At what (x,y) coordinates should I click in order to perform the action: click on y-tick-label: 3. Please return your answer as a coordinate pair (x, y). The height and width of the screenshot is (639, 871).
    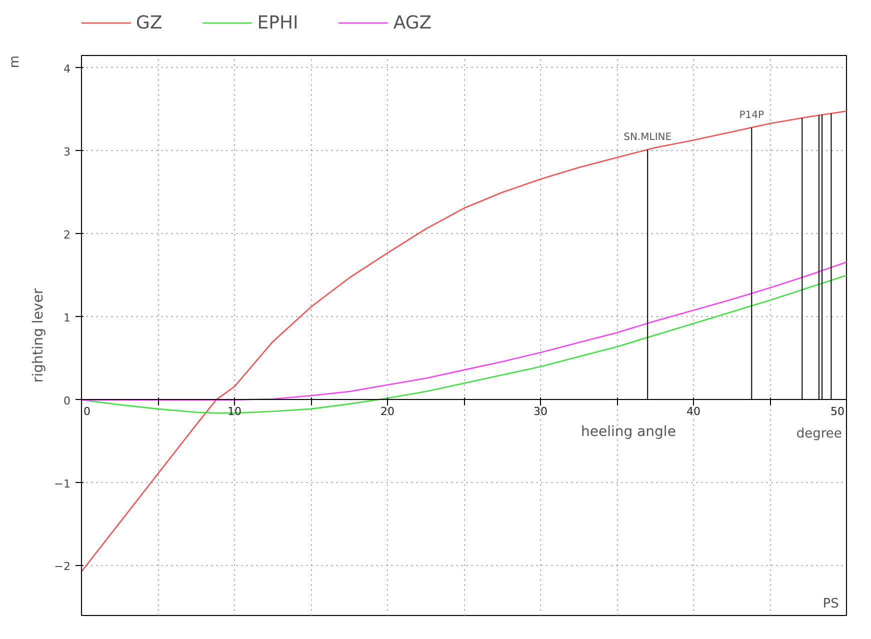
    Looking at the image, I should click on (67, 151).